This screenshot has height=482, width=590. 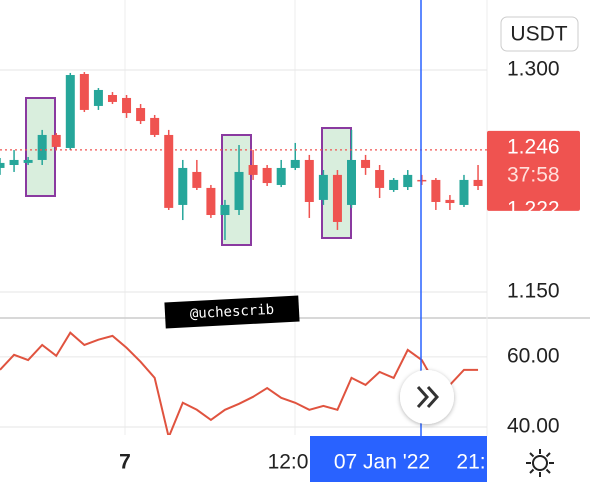 I want to click on price-marker-label: 1.222, so click(x=533, y=208).